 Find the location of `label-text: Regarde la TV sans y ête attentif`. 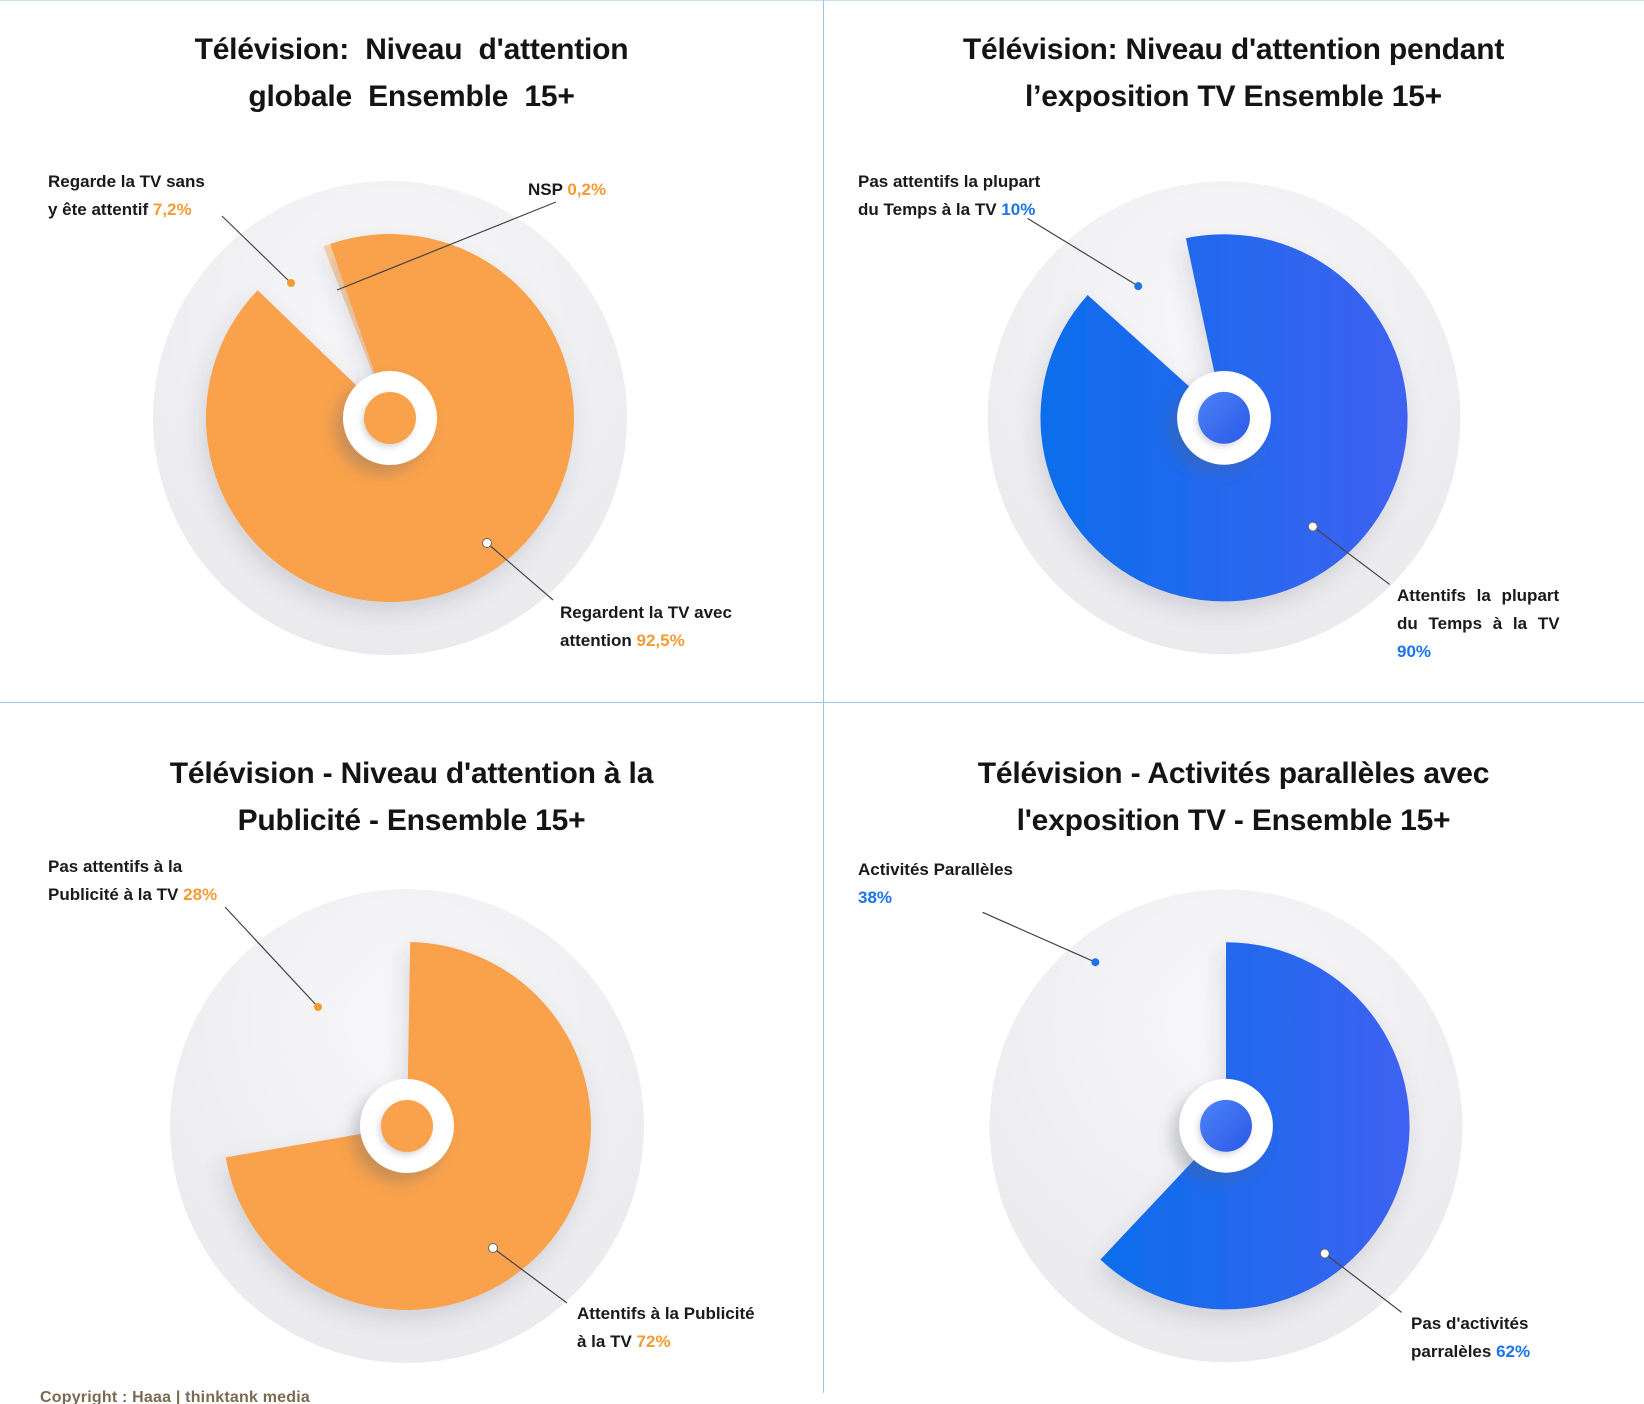

label-text: Regarde la TV sans y ête attentif is located at coordinates (126, 195).